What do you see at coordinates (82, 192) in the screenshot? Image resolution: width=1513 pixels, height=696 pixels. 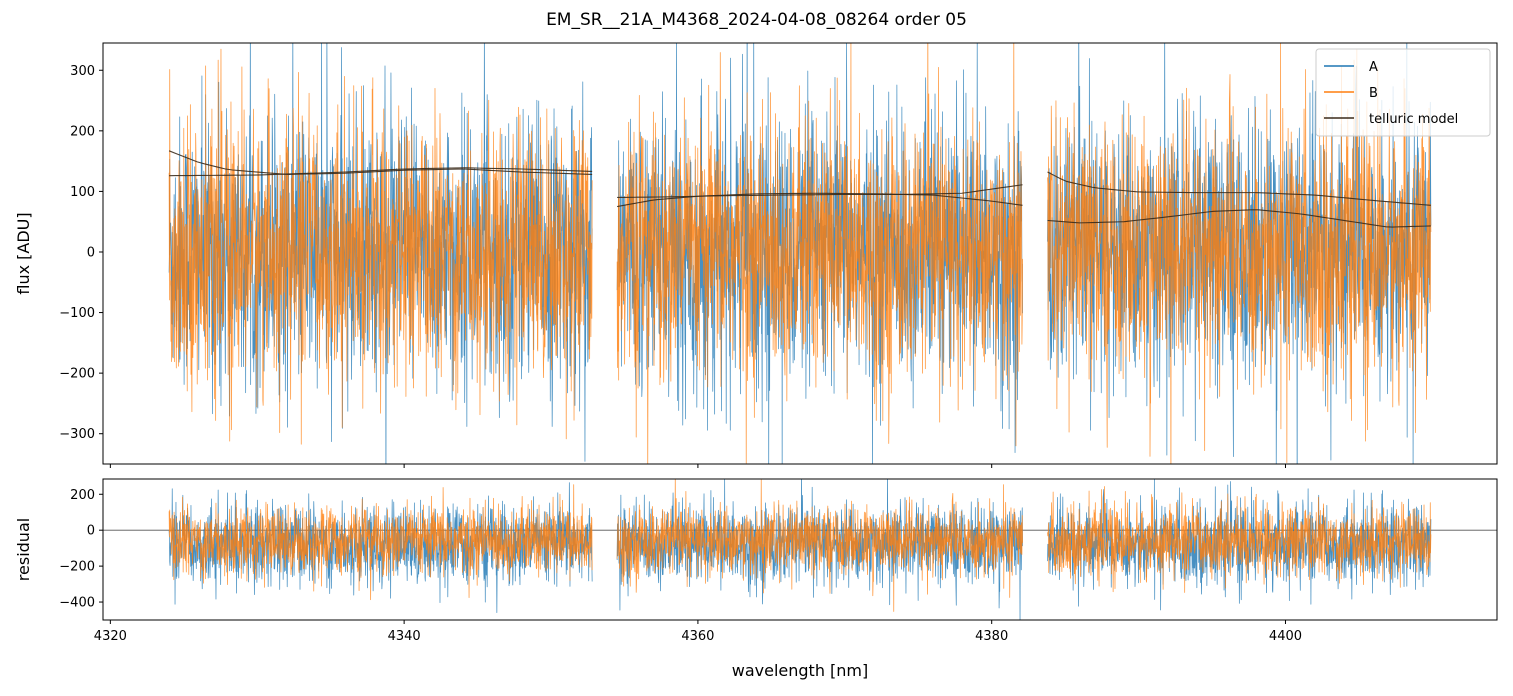 I see `y-tick-label: 100` at bounding box center [82, 192].